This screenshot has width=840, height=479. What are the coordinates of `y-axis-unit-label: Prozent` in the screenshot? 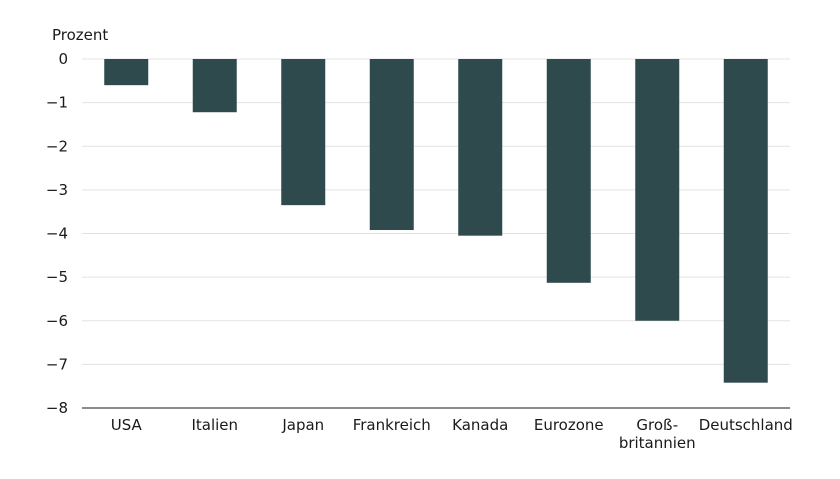 It's located at (80, 35).